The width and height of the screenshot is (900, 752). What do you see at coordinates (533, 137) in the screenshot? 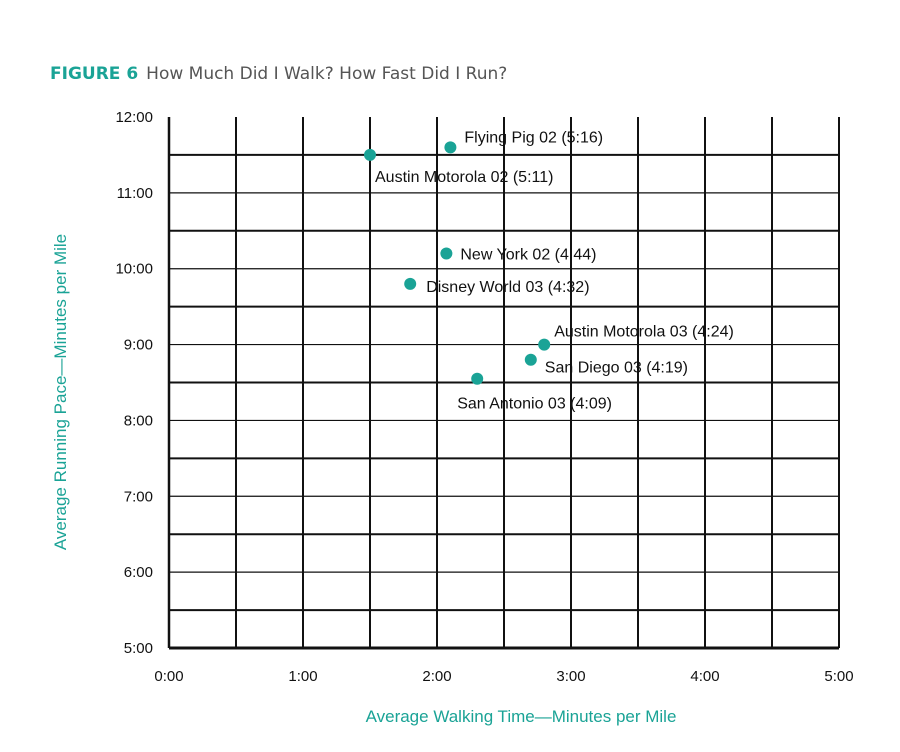
I see `data-point-label: Flying Pig 02 (5:16)` at bounding box center [533, 137].